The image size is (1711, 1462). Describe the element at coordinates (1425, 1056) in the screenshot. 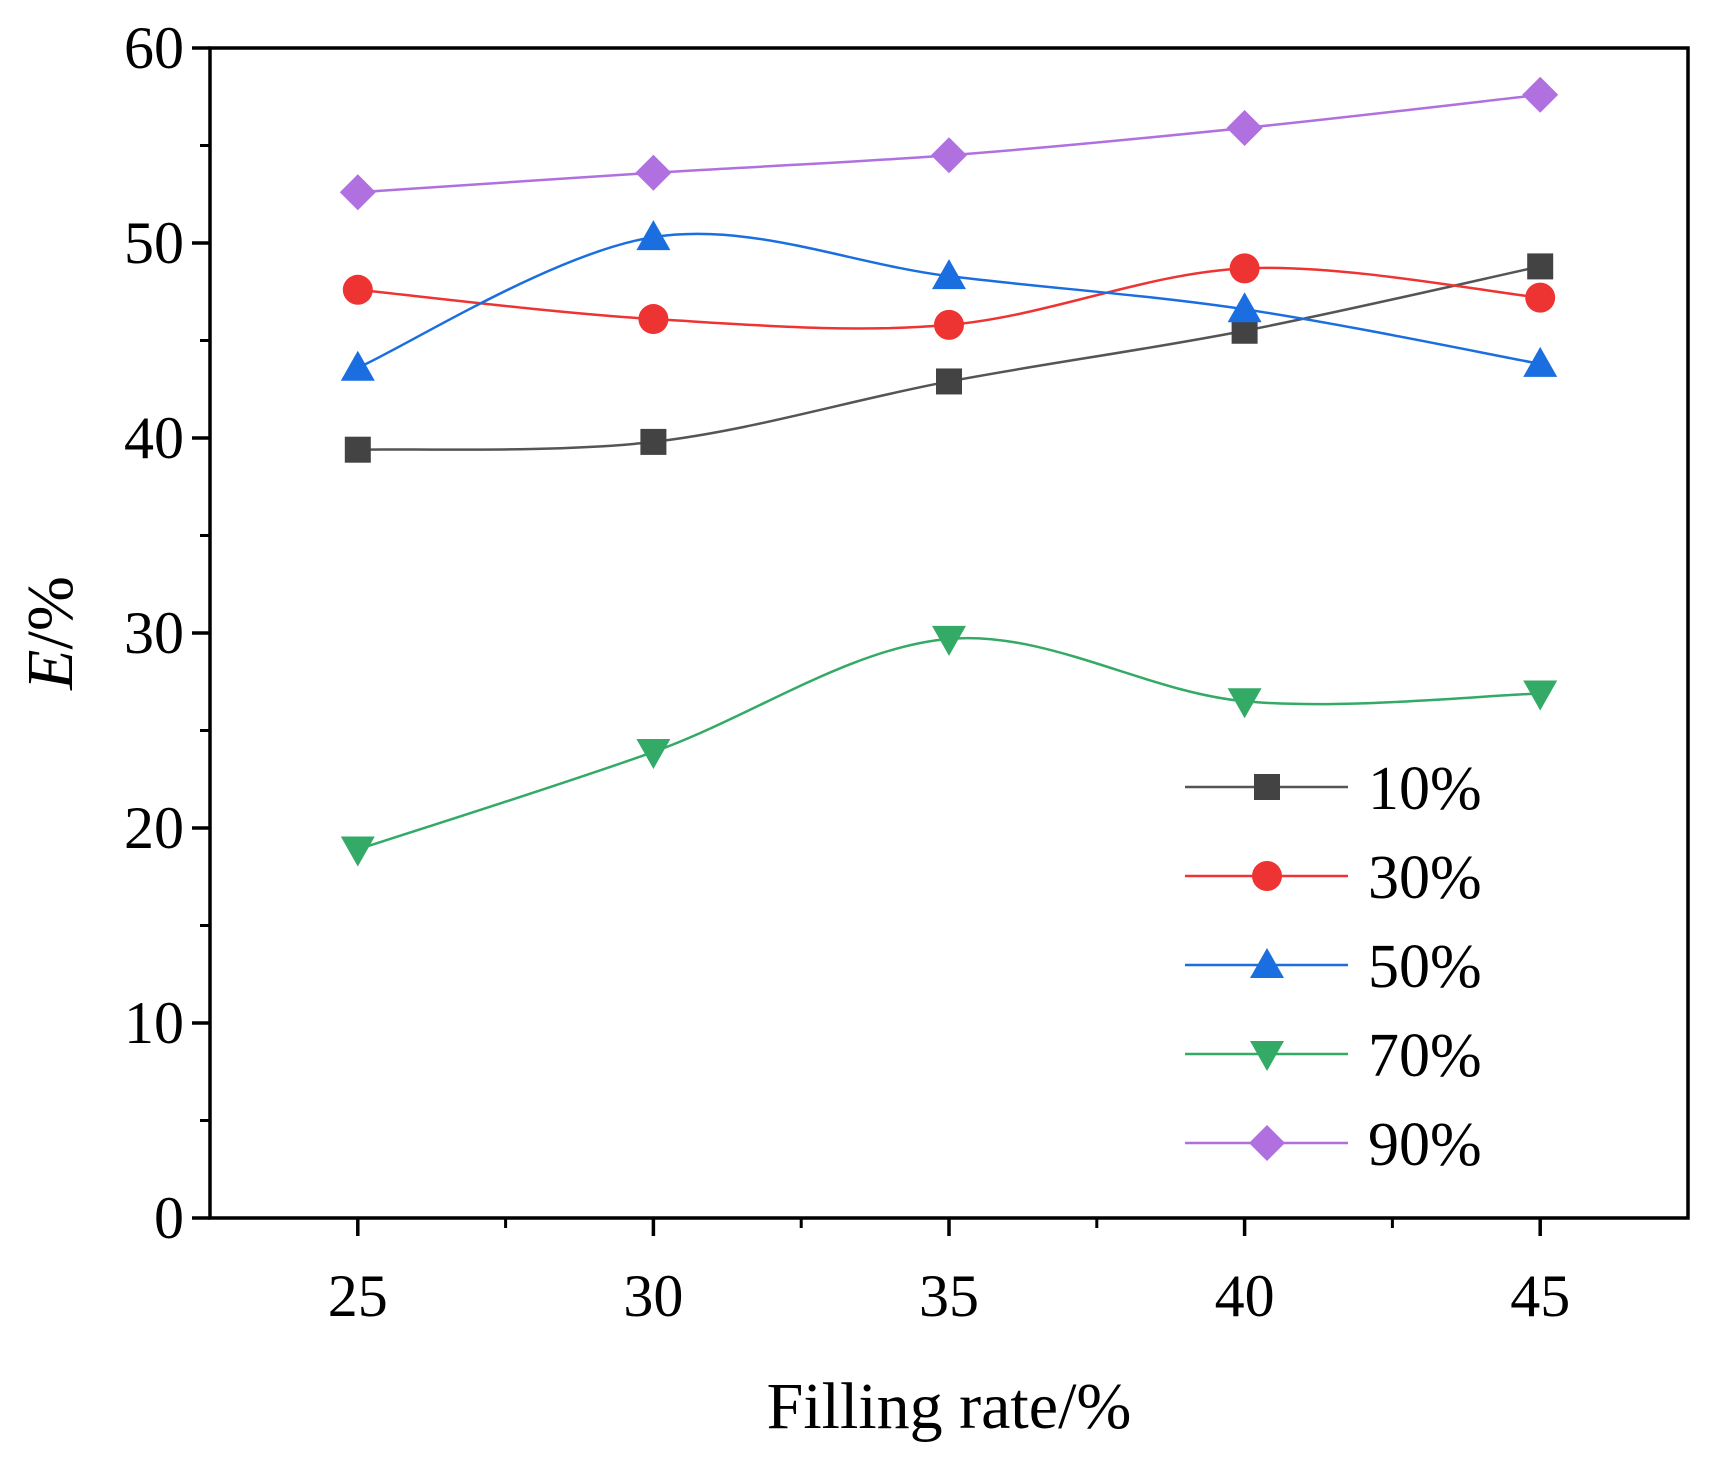

I see `legend-label: 70%` at that location.